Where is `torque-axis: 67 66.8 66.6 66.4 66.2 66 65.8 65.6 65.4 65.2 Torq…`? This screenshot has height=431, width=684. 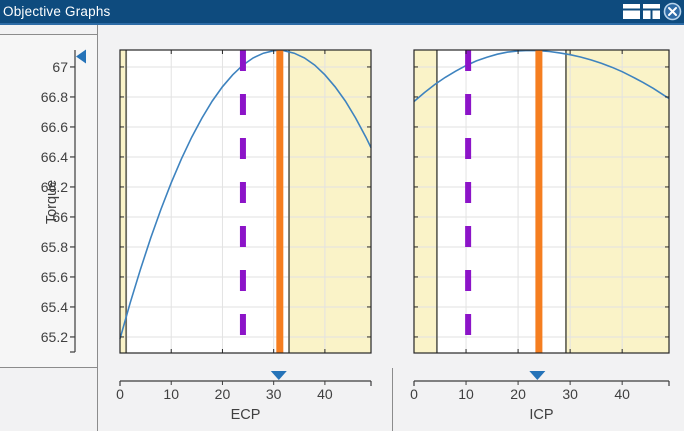
torque-axis: 67 66.8 66.6 66.4 66.2 66 65.8 65.6 65.4 65.2 Torq… is located at coordinates (63, 201).